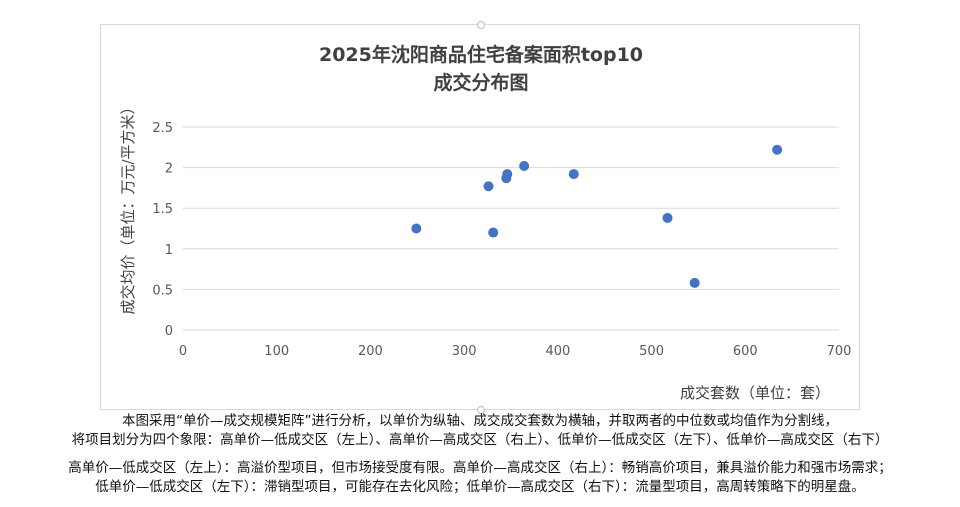 The height and width of the screenshot is (507, 960). Describe the element at coordinates (162, 128) in the screenshot. I see `y-tick-label: 2.5` at that location.